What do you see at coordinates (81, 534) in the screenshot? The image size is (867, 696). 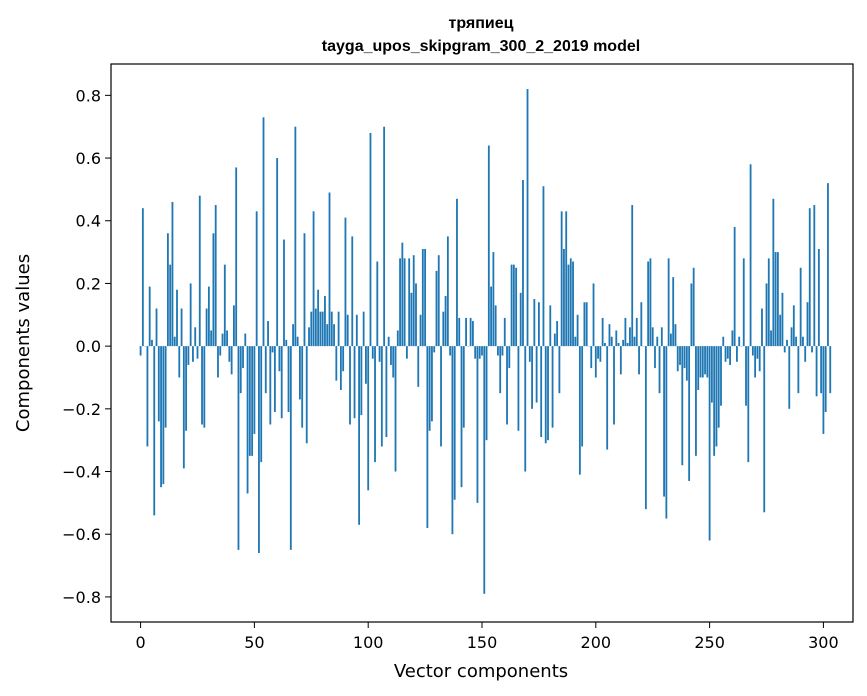 I see `y-tick-label: −0.6` at bounding box center [81, 534].